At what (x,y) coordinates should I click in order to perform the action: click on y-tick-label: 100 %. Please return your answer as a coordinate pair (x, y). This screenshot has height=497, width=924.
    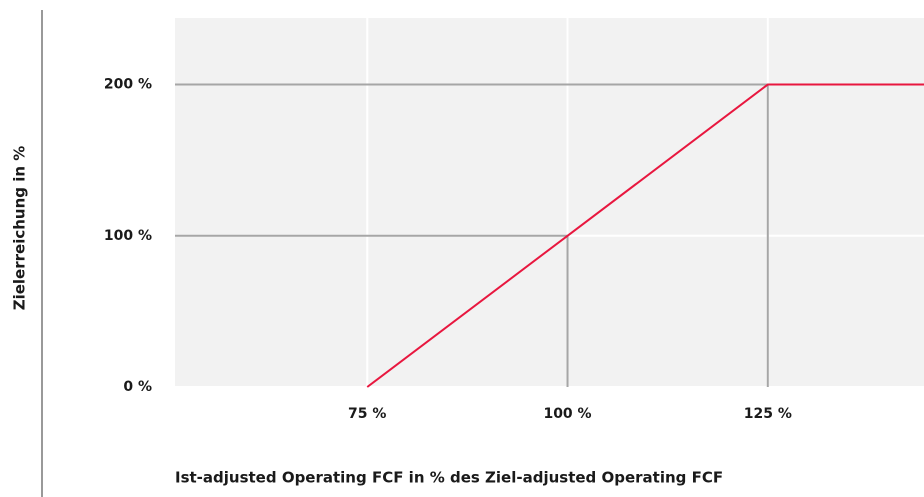
    Looking at the image, I should click on (128, 236).